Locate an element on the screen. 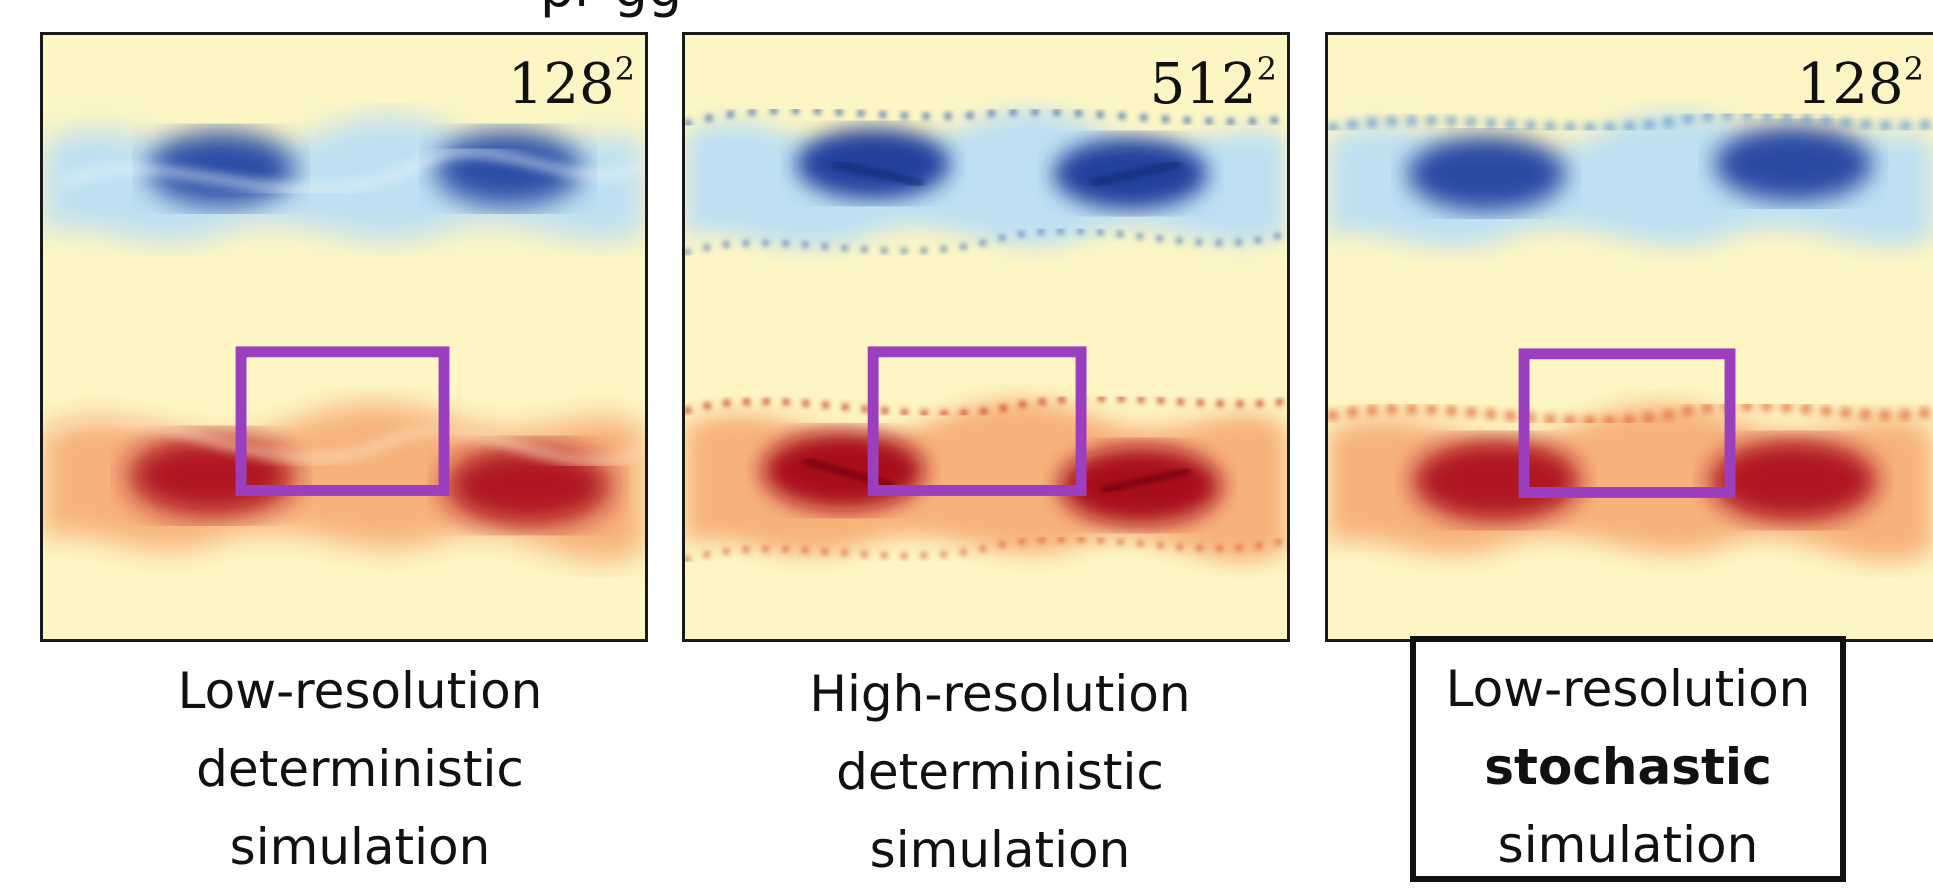 The height and width of the screenshot is (889, 1933). caption-line-emphasis: stochastic is located at coordinates (1628, 767).